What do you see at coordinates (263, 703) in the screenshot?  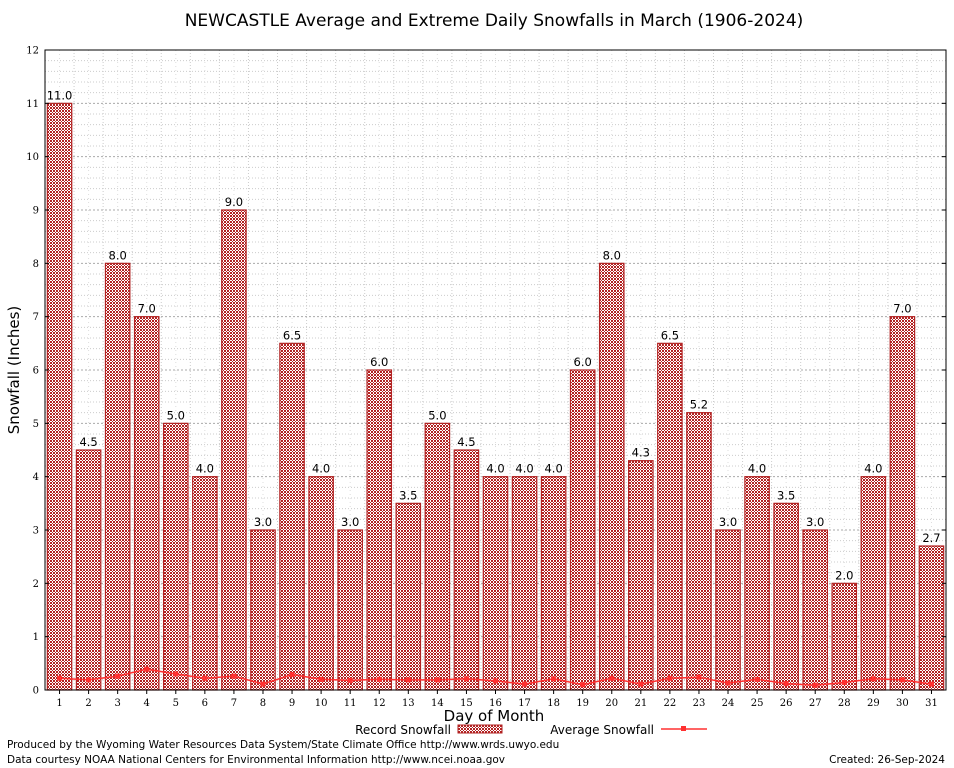 I see `x-tick-label: 8` at bounding box center [263, 703].